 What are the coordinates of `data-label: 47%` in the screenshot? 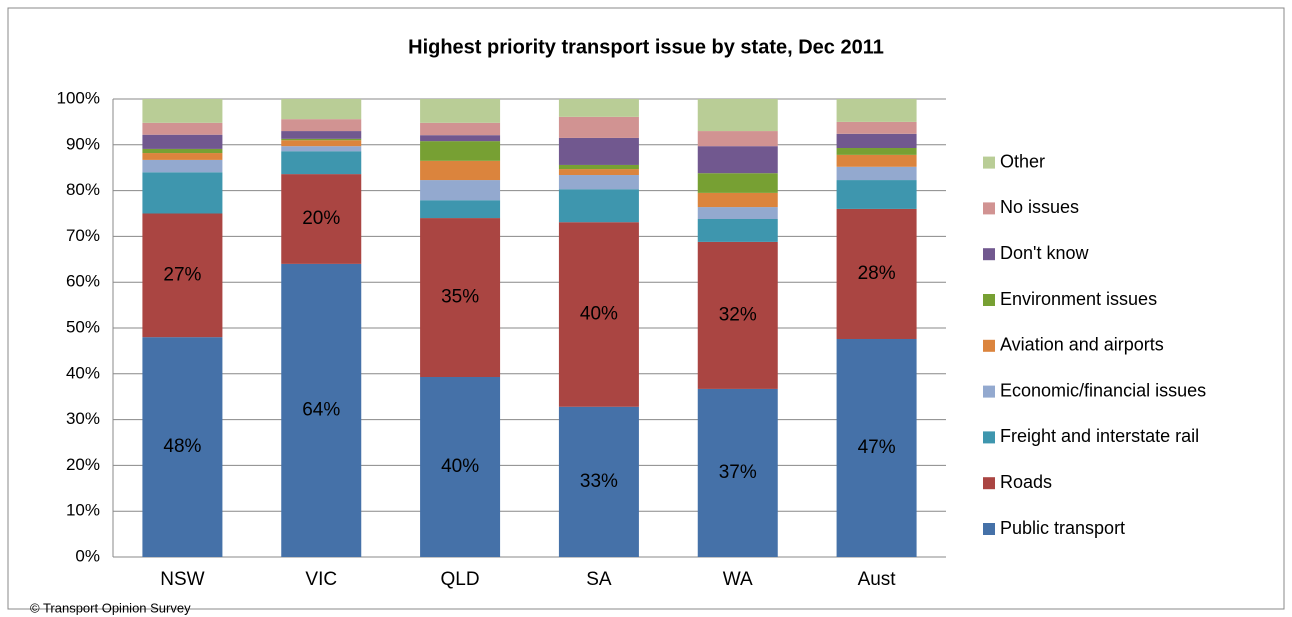 It's located at (877, 447).